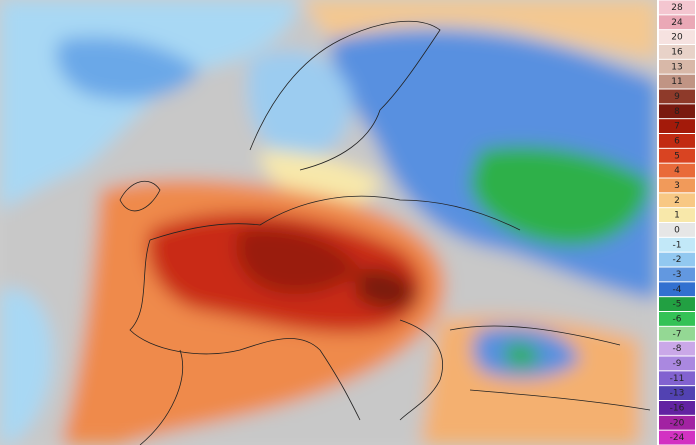 The height and width of the screenshot is (445, 696). I want to click on colorbar-label: -11, so click(677, 379).